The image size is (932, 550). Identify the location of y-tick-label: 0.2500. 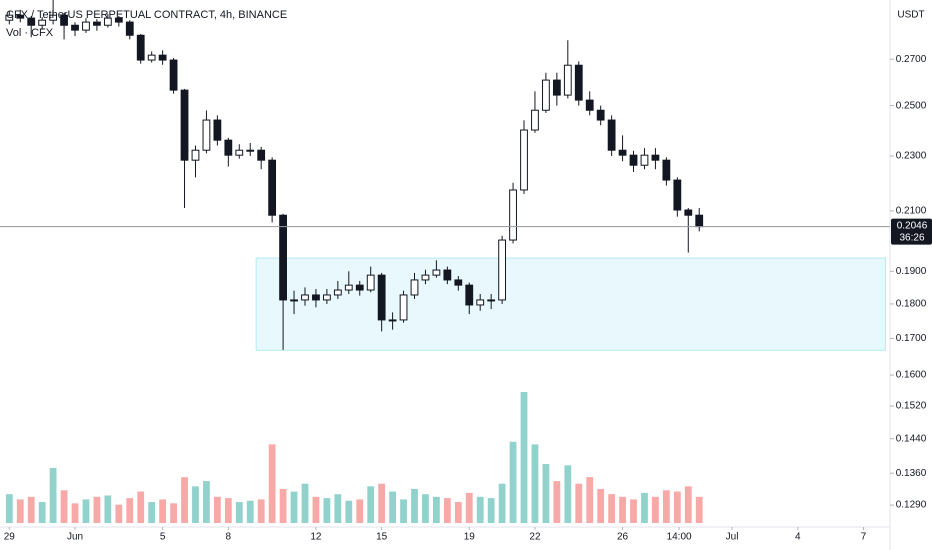
(911, 105).